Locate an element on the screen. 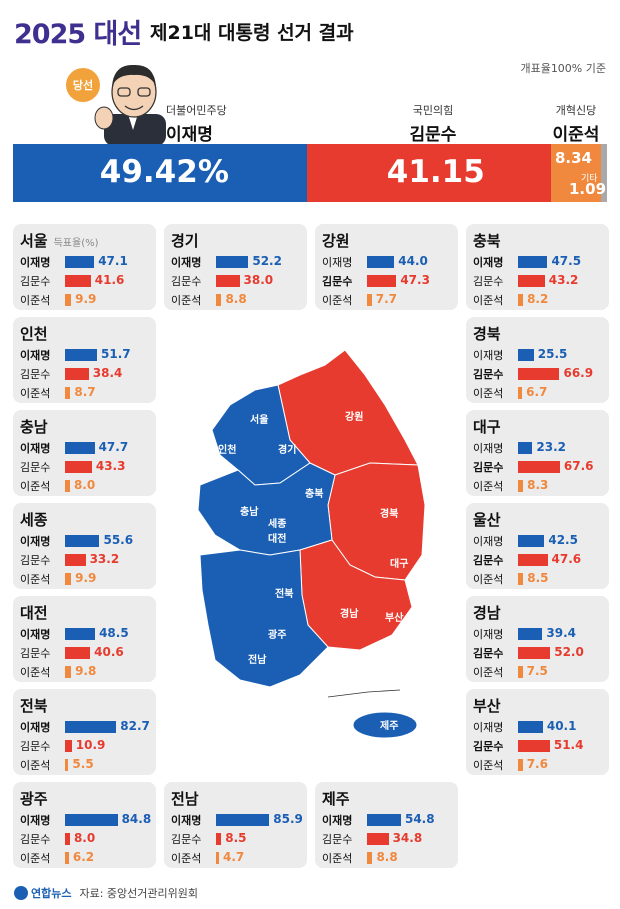 Image resolution: width=620 pixels, height=909 pixels. map-label: 광주 is located at coordinates (277, 635).